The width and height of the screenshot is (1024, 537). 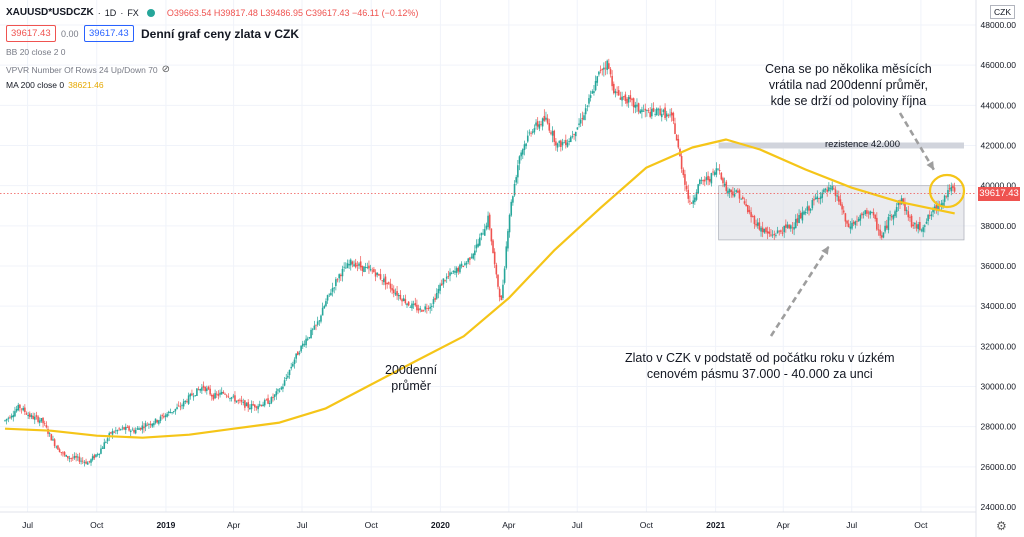 I want to click on symbol-name: XAUUSD*USDCZK, so click(x=50, y=12).